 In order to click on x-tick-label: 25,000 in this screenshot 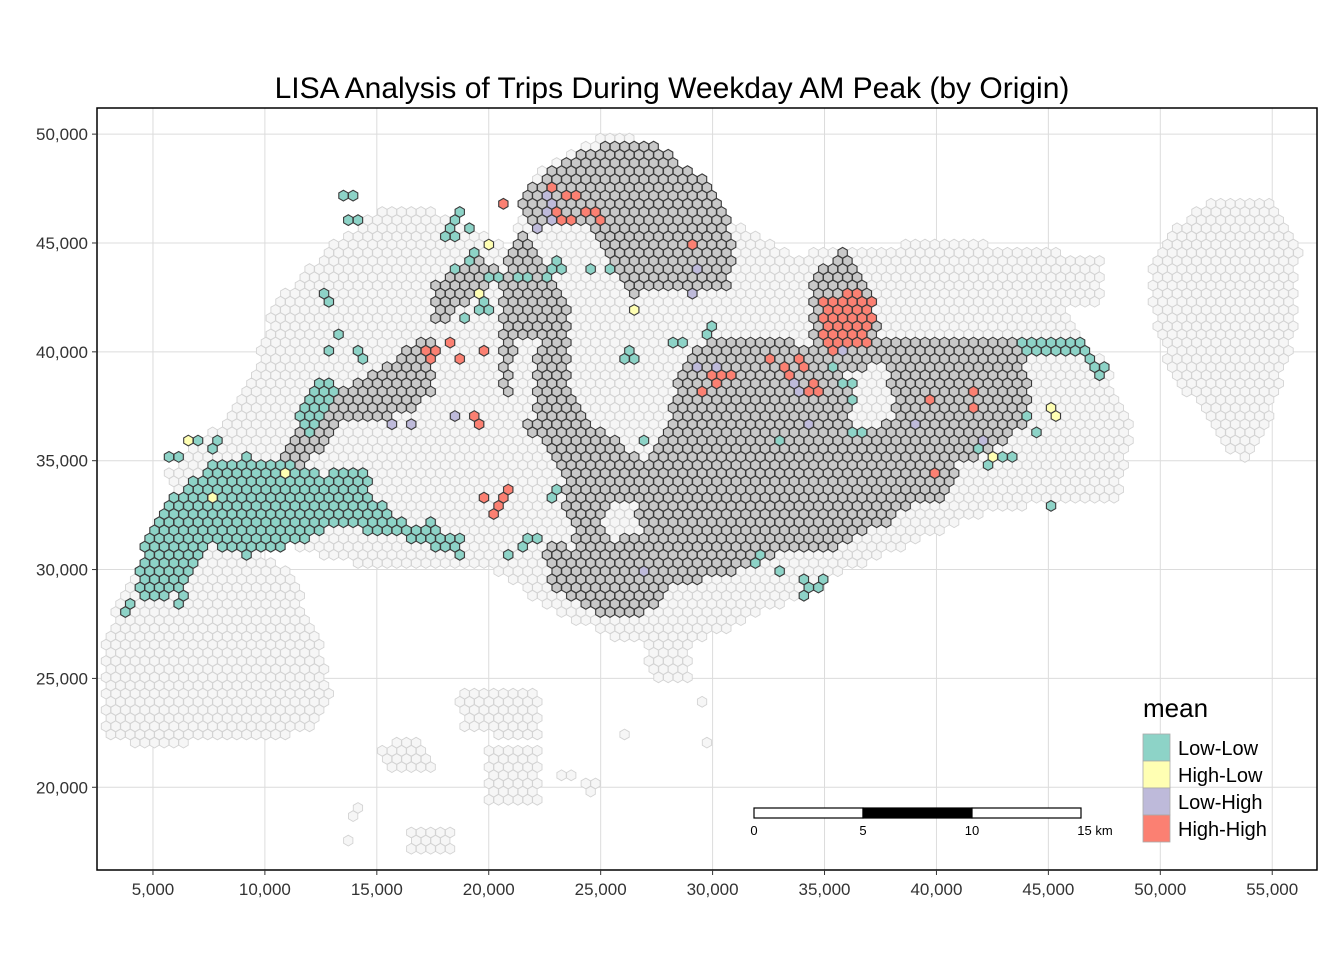, I will do `click(601, 889)`.